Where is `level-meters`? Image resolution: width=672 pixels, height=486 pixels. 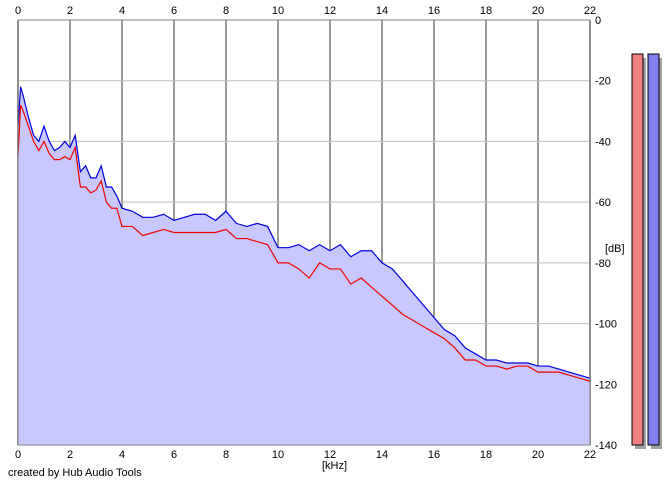
level-meters is located at coordinates (646, 251).